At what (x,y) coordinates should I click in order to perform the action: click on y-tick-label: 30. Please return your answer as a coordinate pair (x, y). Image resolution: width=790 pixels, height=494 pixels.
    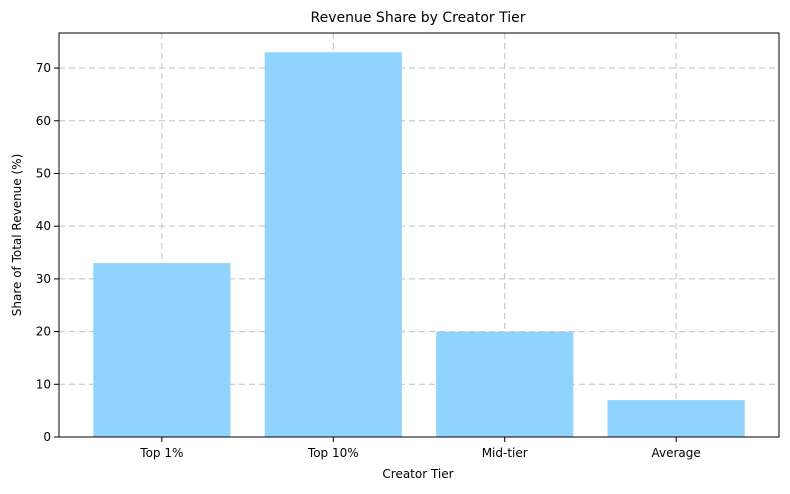
    Looking at the image, I should click on (43, 279).